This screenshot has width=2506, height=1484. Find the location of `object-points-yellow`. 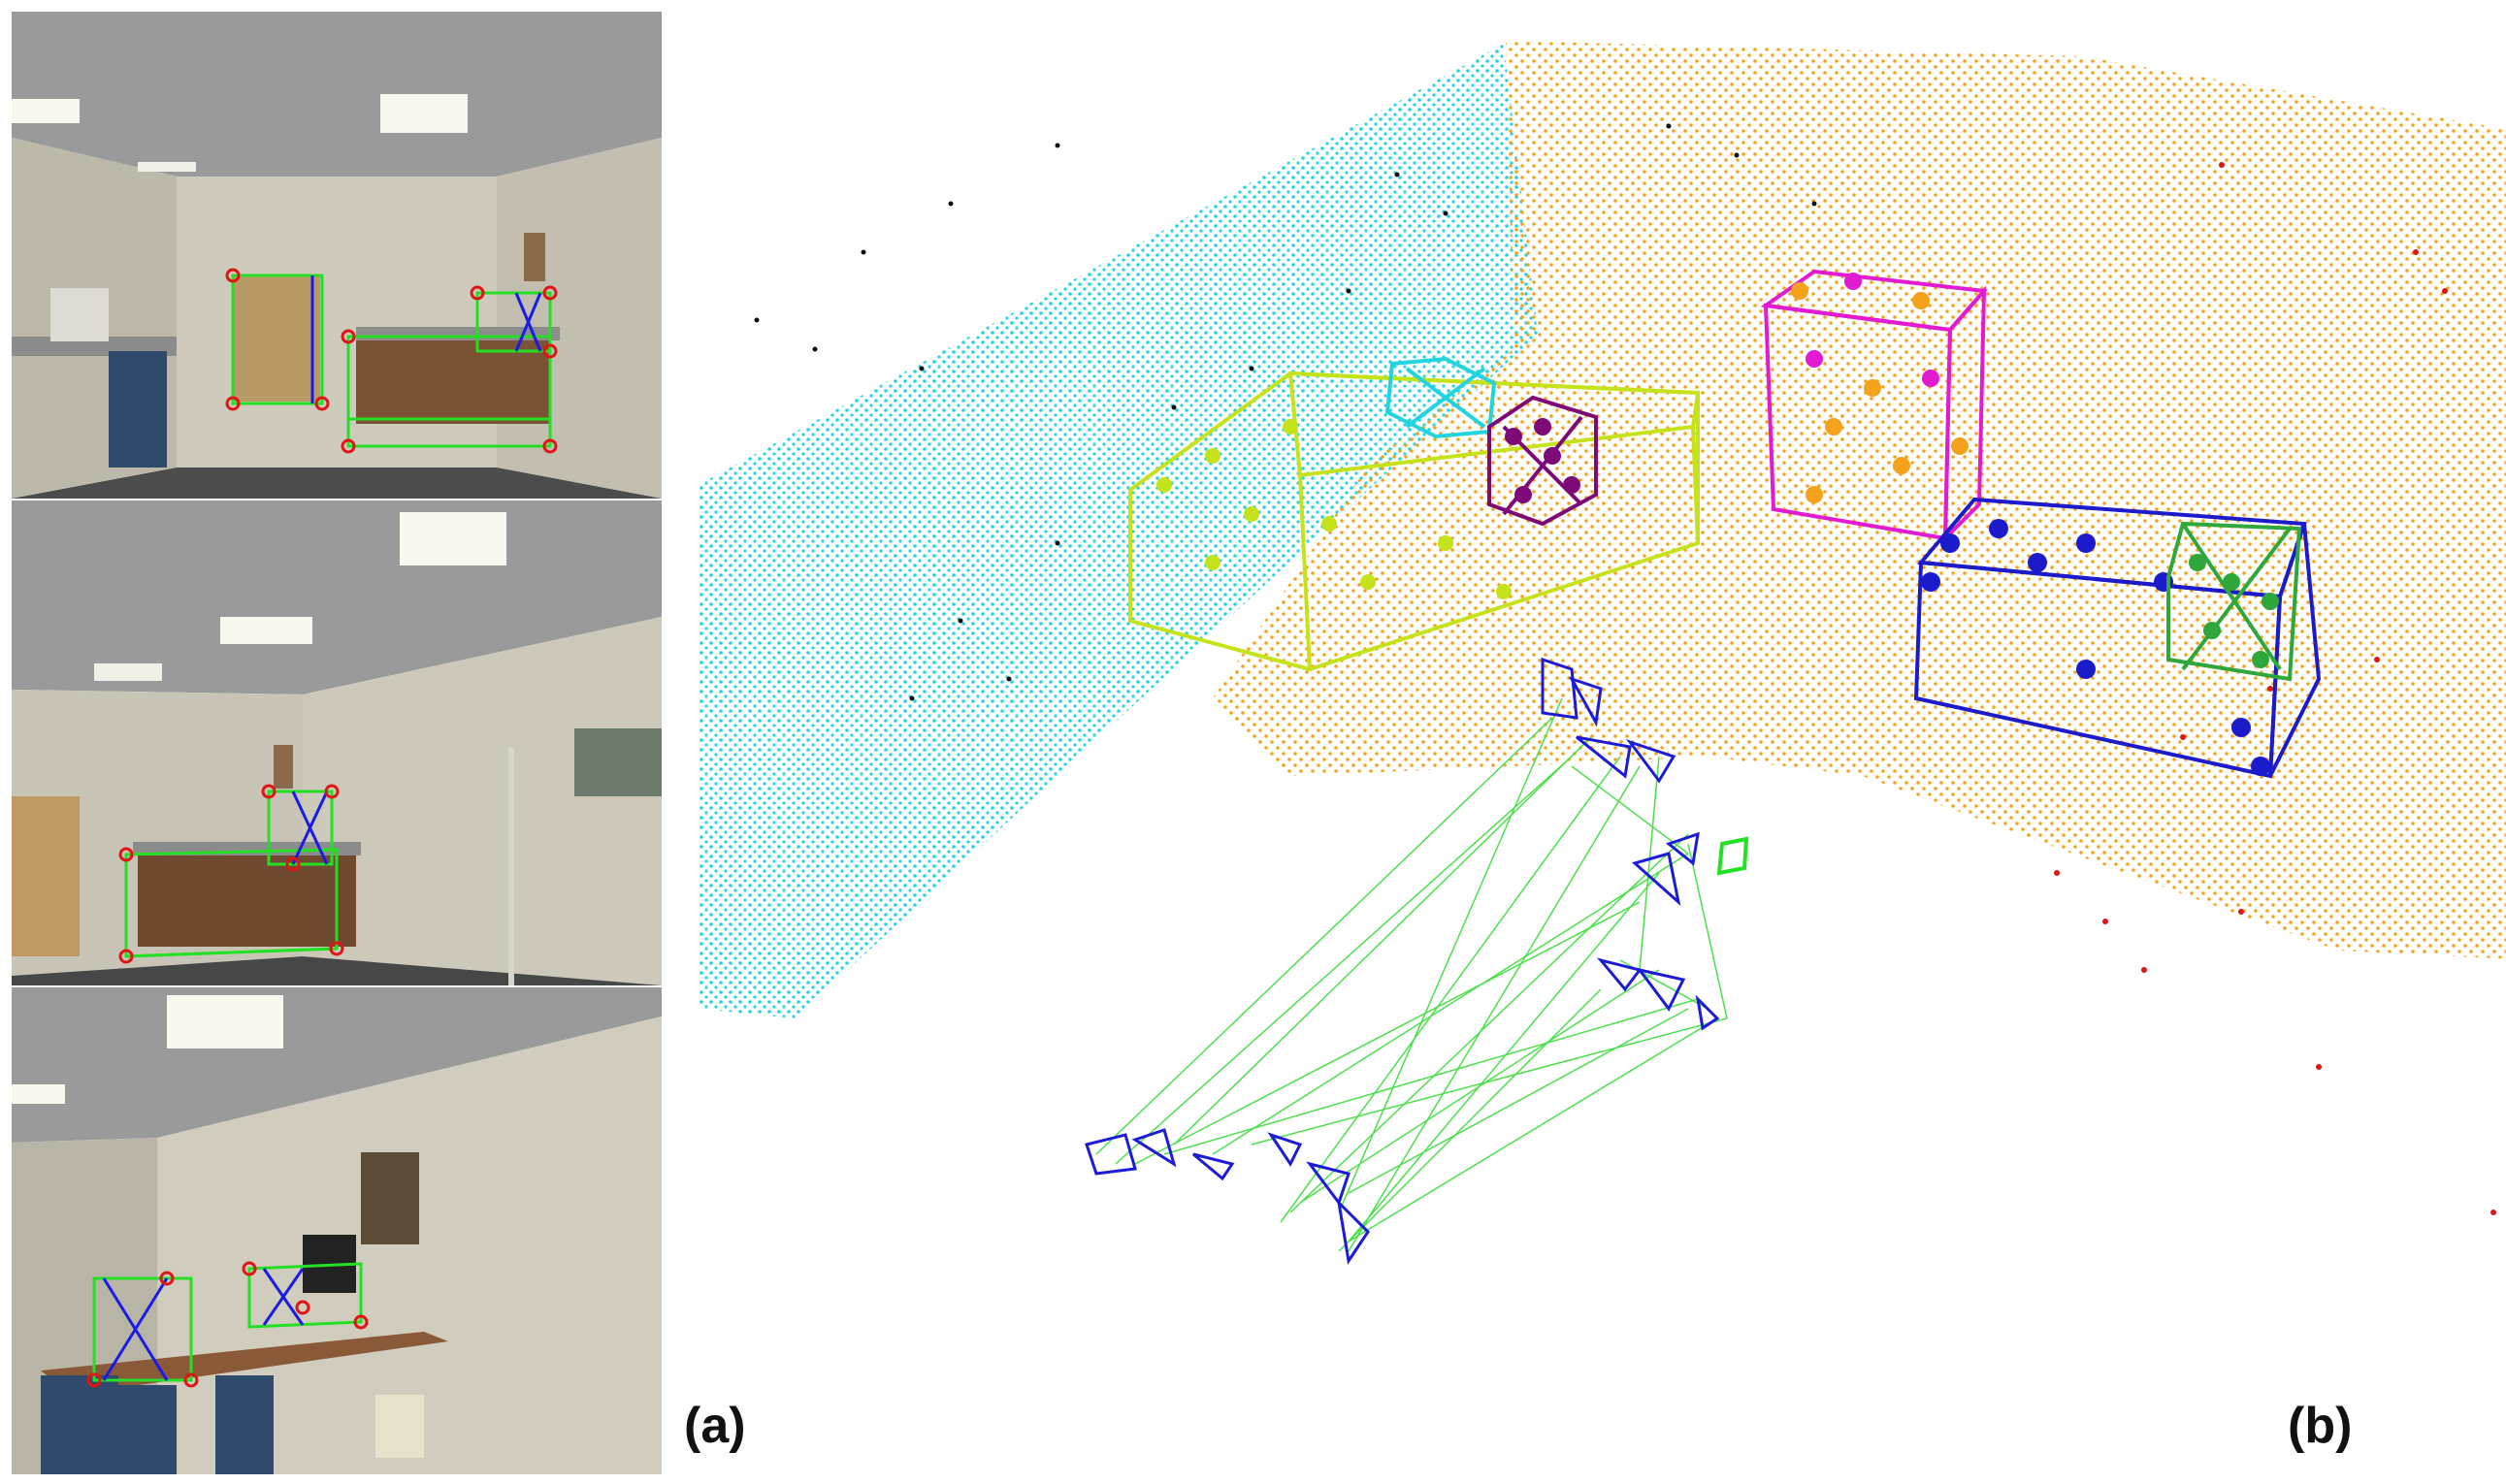

object-points-yellow is located at coordinates (1334, 509).